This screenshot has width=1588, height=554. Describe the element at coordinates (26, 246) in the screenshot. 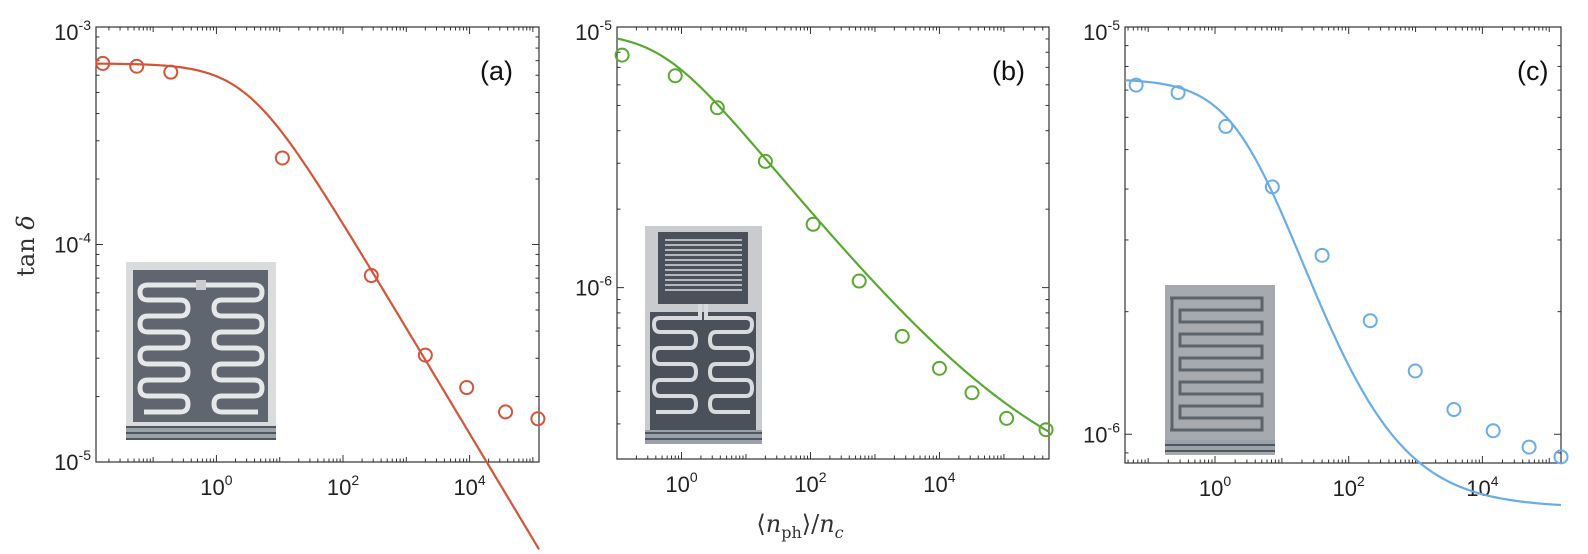

I see `y-axis-title: tan δ` at that location.